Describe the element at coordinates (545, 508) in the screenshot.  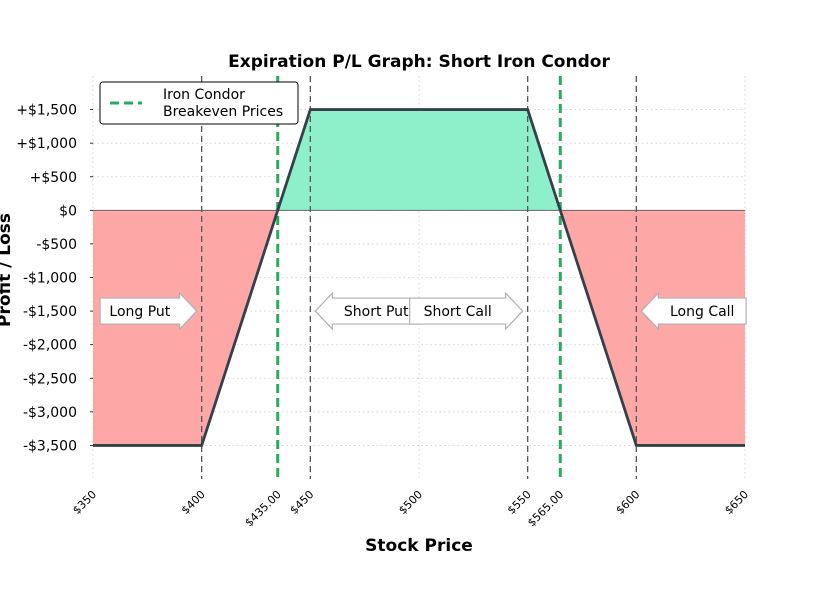
I see `x-tick-label: $565.00` at that location.